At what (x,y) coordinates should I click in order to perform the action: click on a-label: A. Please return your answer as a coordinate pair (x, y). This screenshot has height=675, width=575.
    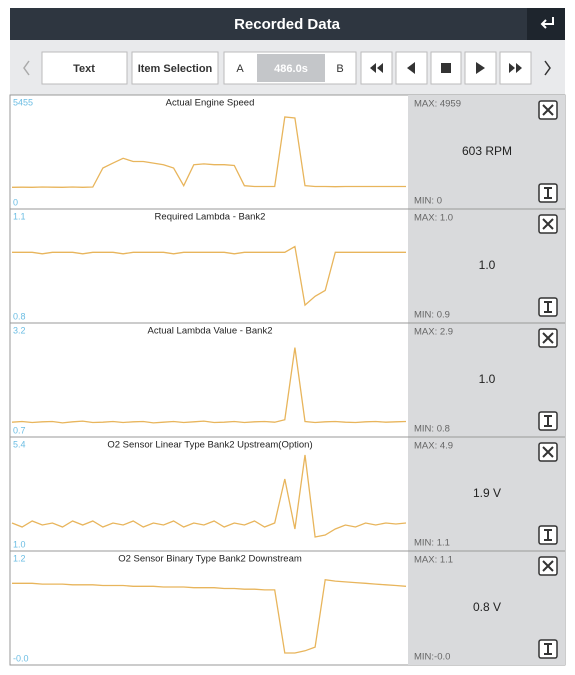
    Looking at the image, I should click on (240, 69).